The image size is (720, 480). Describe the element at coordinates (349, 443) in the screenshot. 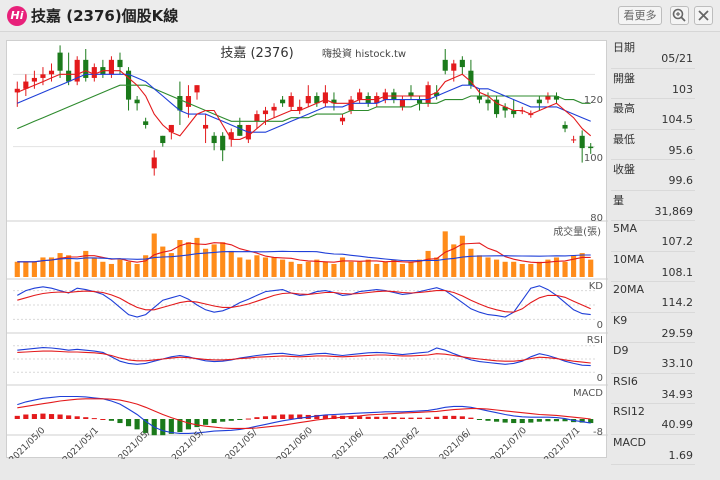

I see `x-axis-tick-label: 2021/06/` at that location.